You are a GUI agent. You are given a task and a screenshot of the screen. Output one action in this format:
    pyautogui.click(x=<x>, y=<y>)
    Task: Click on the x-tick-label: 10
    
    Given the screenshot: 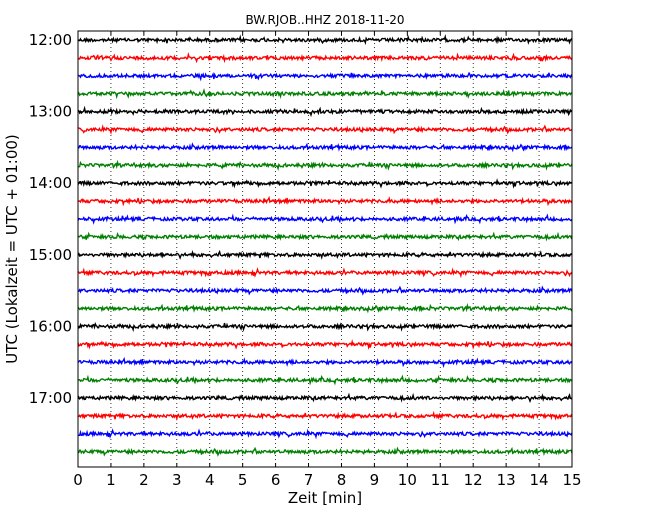 What is the action you would take?
    pyautogui.click(x=407, y=480)
    